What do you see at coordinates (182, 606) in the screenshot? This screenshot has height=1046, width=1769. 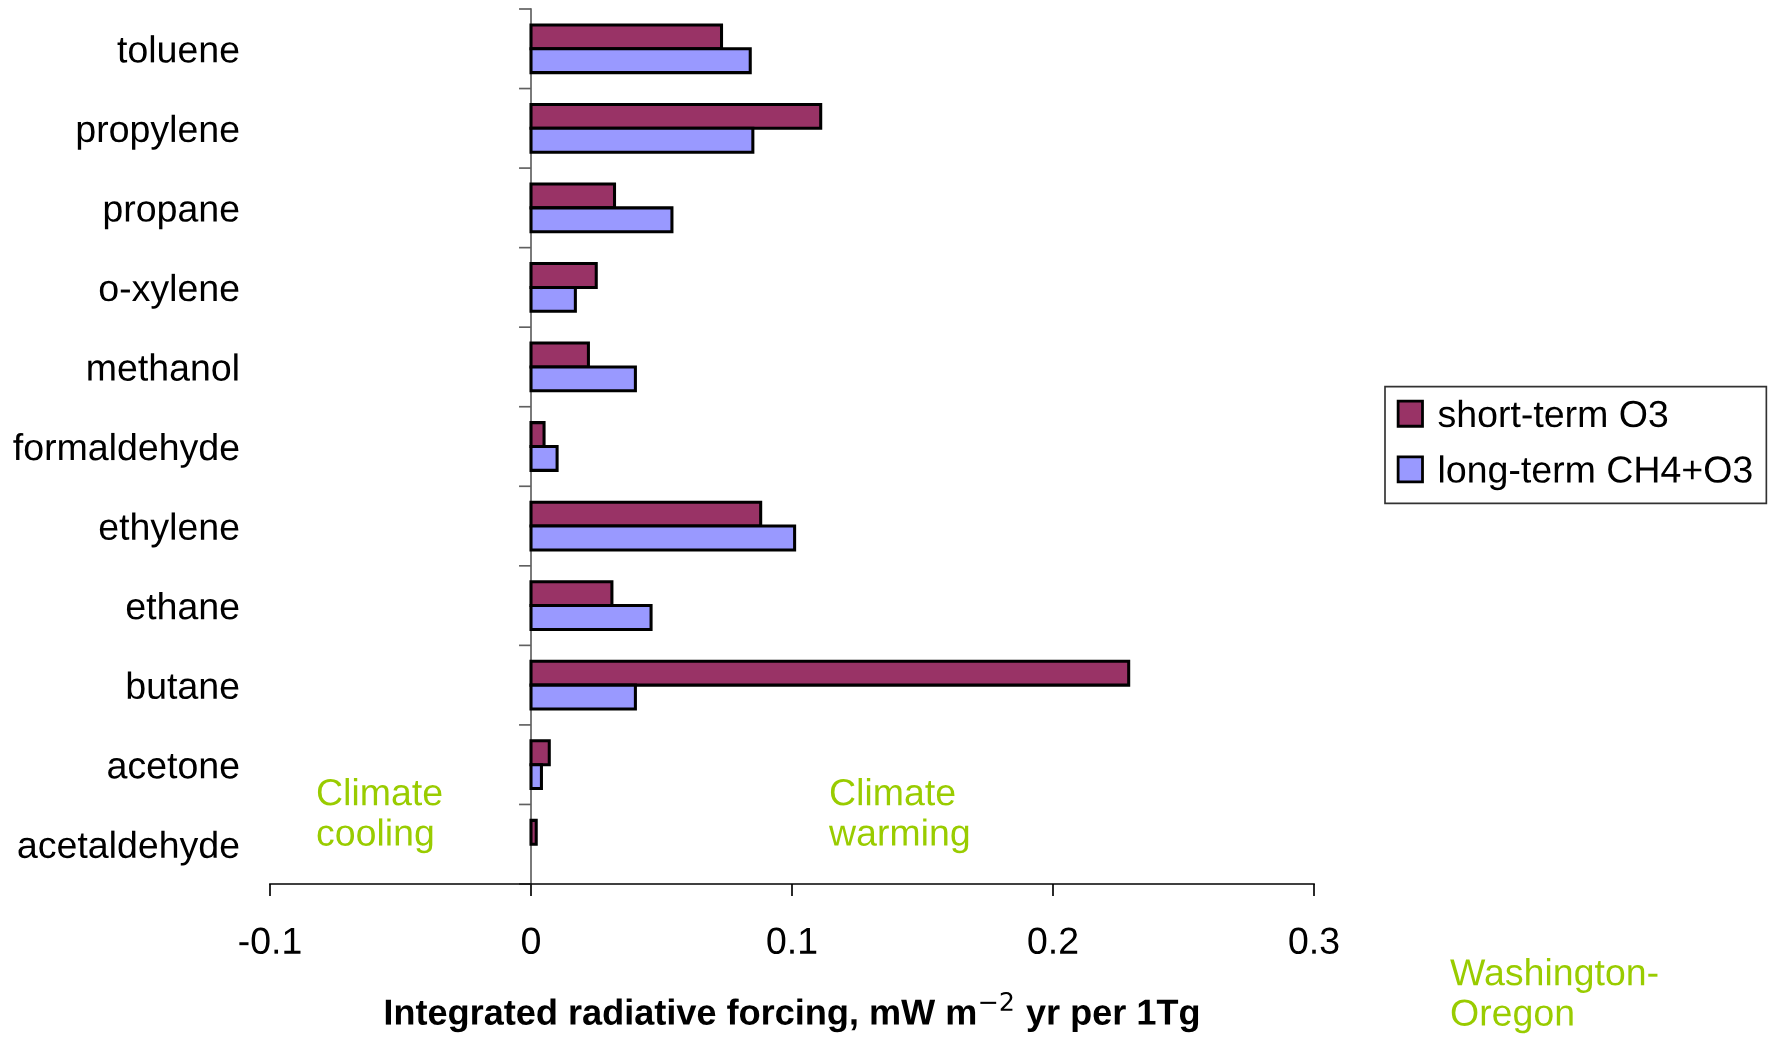 I see `y-tick-label: ethane` at bounding box center [182, 606].